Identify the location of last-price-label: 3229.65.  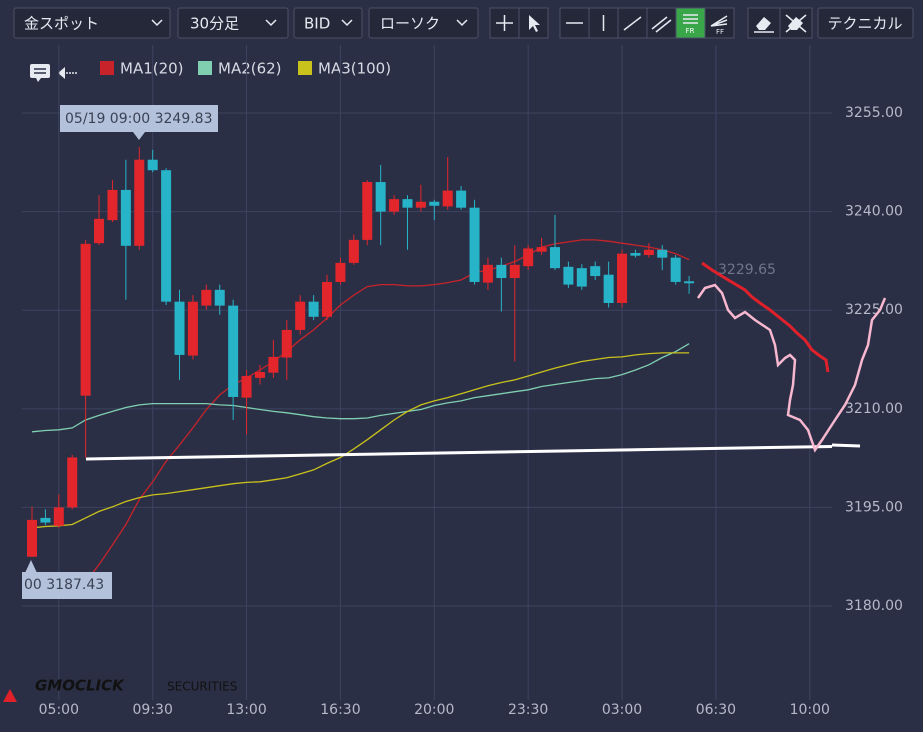
(747, 270).